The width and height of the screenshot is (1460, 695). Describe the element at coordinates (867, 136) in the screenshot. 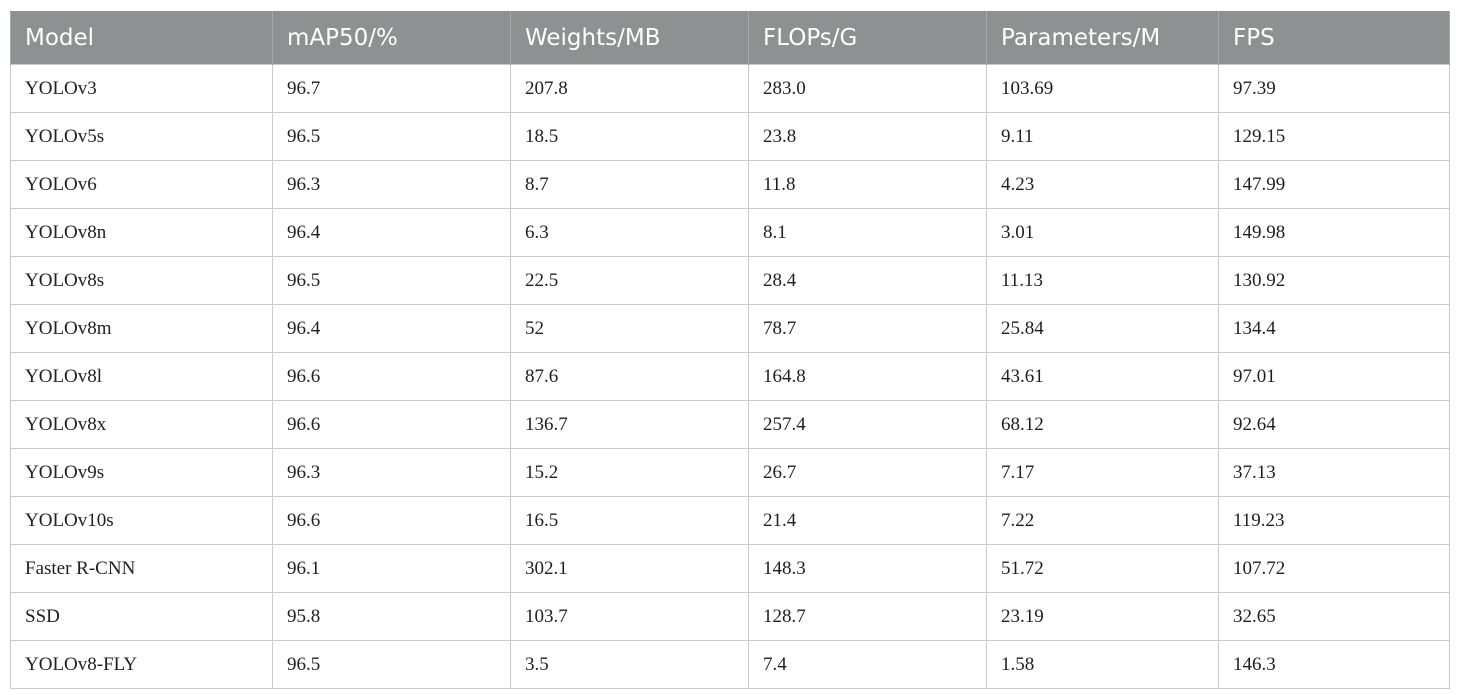

I see `cell-flops: 23.8` at that location.